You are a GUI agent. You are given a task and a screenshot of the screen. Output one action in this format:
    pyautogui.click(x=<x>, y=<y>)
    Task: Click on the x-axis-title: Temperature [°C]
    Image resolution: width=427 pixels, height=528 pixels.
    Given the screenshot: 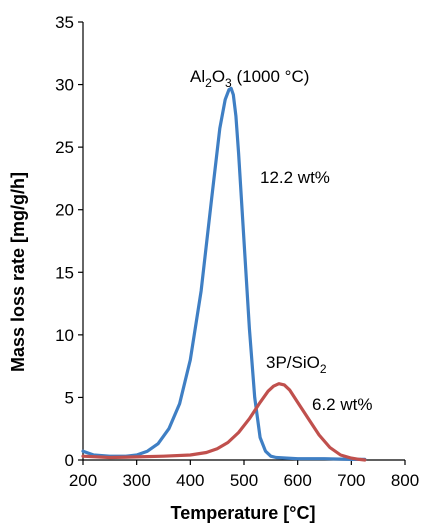 What is the action you would take?
    pyautogui.click(x=243, y=513)
    